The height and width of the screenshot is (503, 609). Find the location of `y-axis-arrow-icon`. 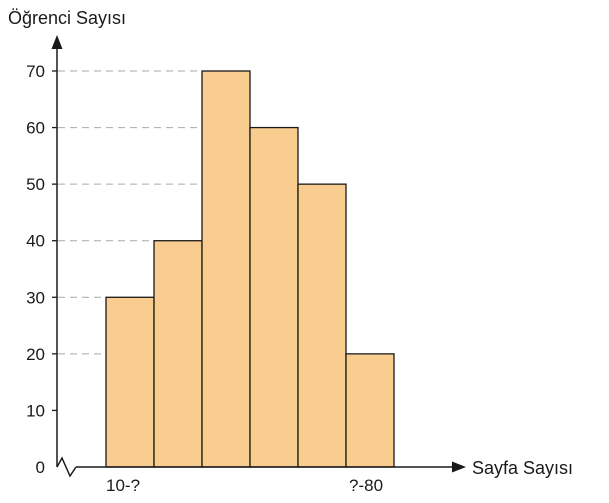

y-axis-arrow-icon is located at coordinates (57, 42).